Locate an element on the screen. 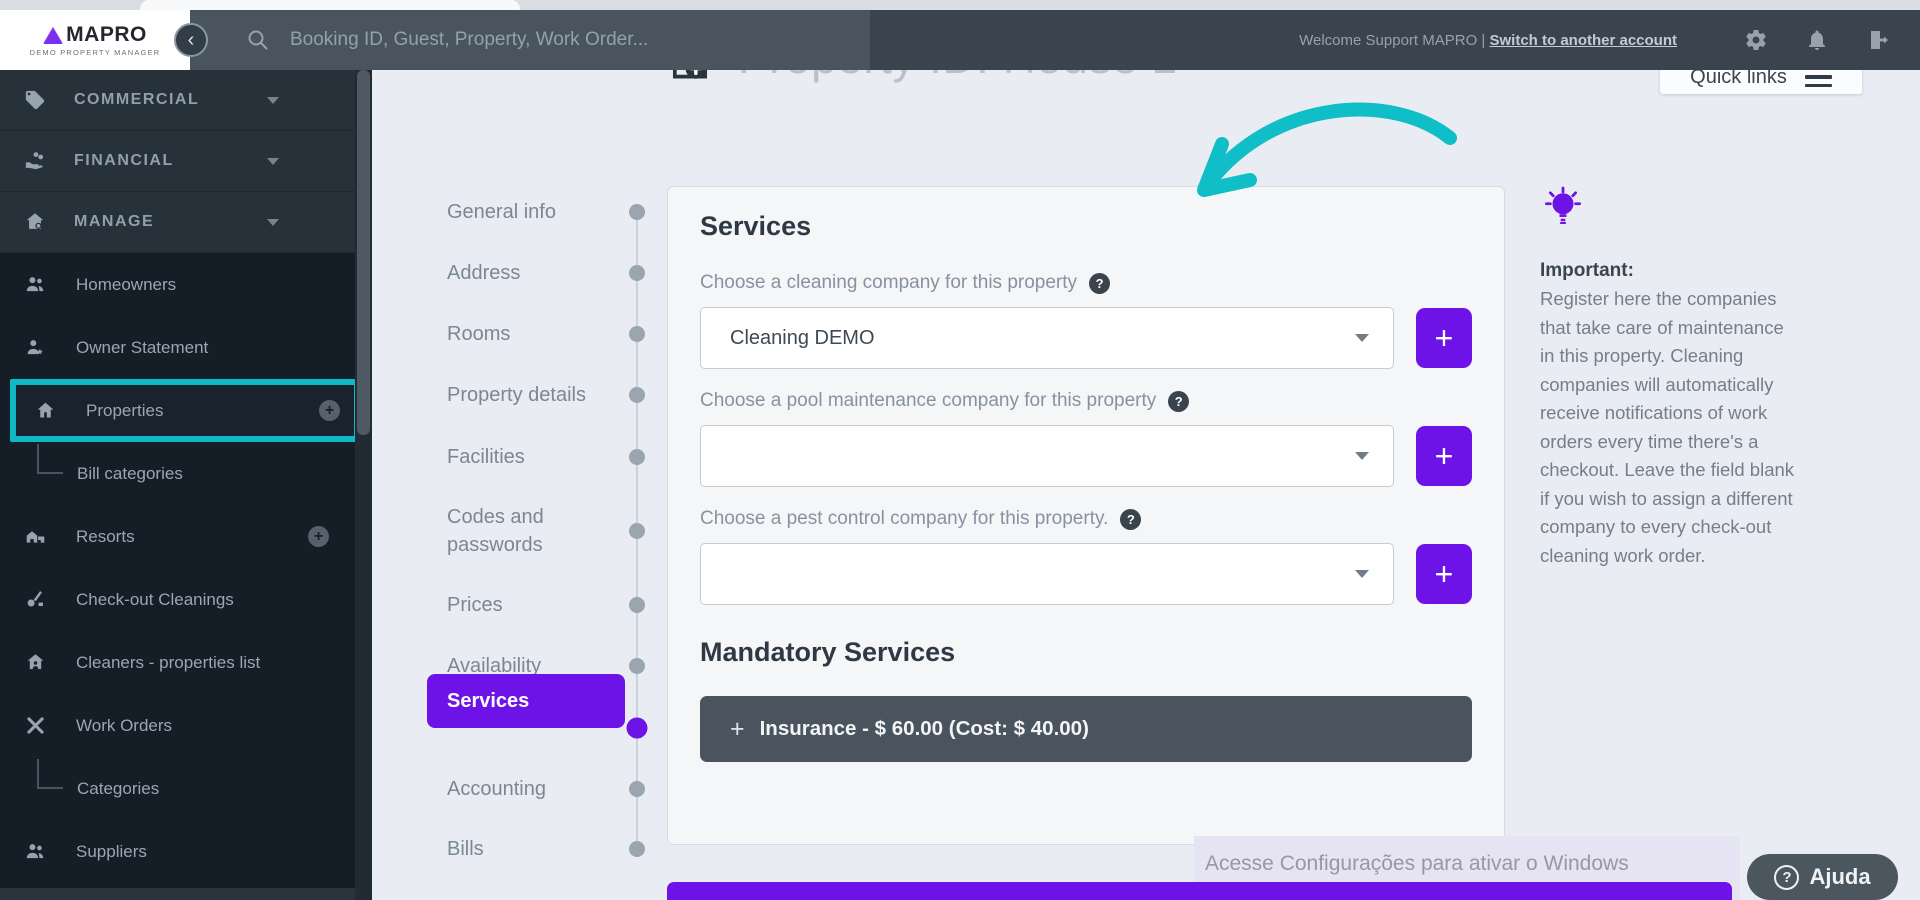 Image resolution: width=1920 pixels, height=900 pixels. settings-button is located at coordinates (1756, 40).